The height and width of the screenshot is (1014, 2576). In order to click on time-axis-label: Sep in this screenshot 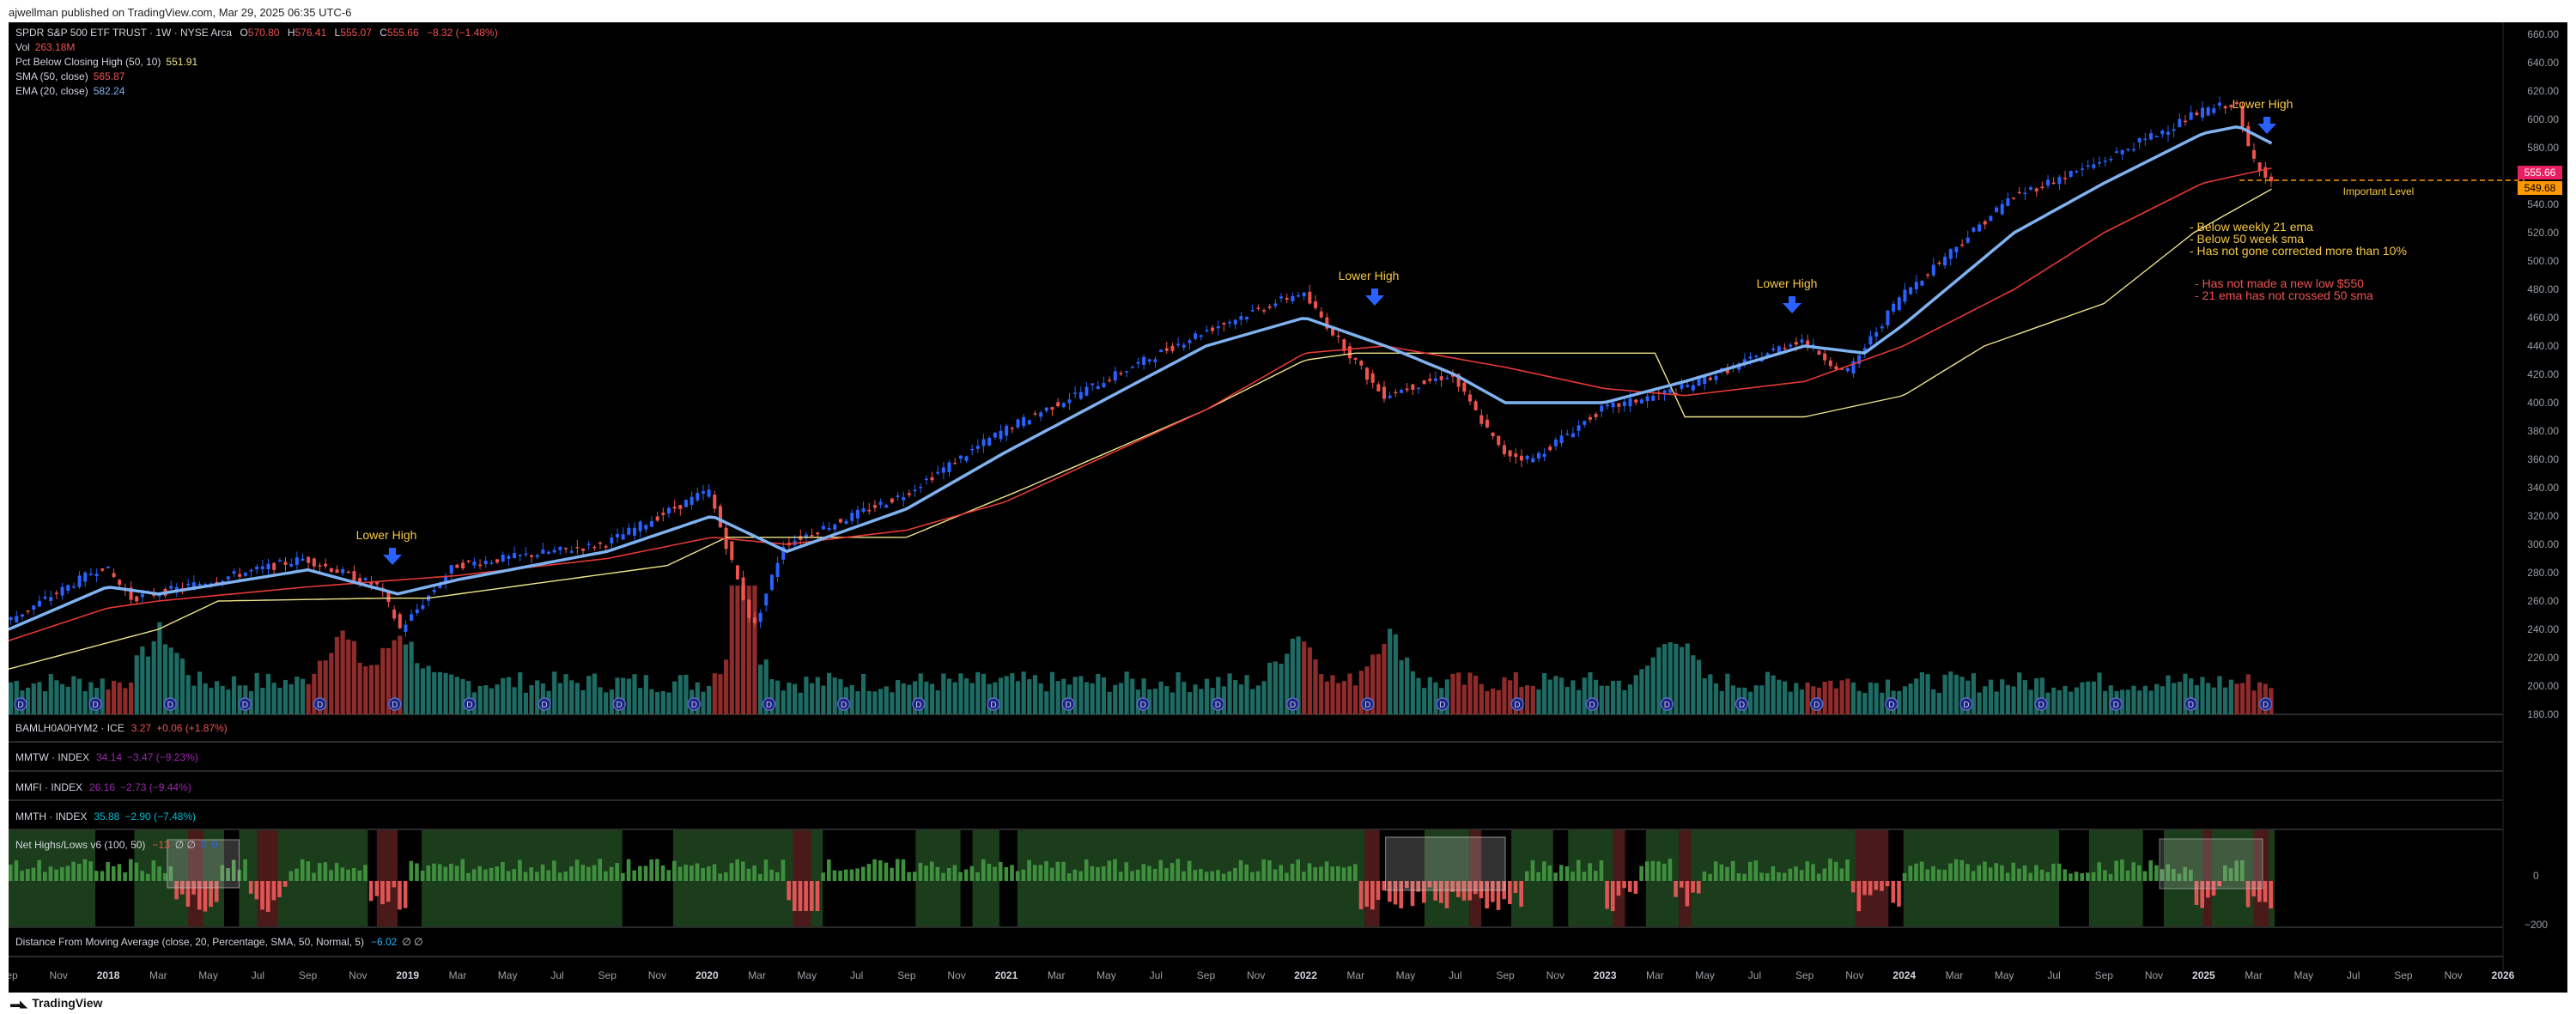, I will do `click(2404, 975)`.